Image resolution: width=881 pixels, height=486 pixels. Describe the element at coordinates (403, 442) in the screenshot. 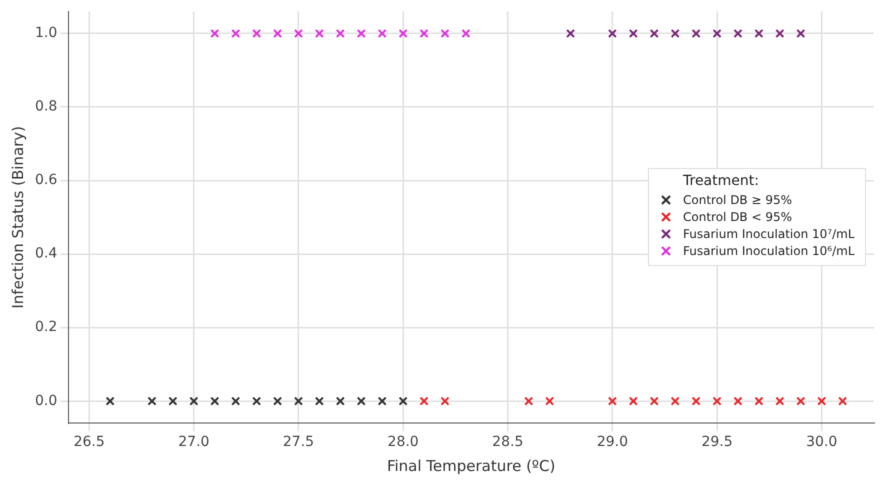

I see `x-tick-label: 28.0` at that location.